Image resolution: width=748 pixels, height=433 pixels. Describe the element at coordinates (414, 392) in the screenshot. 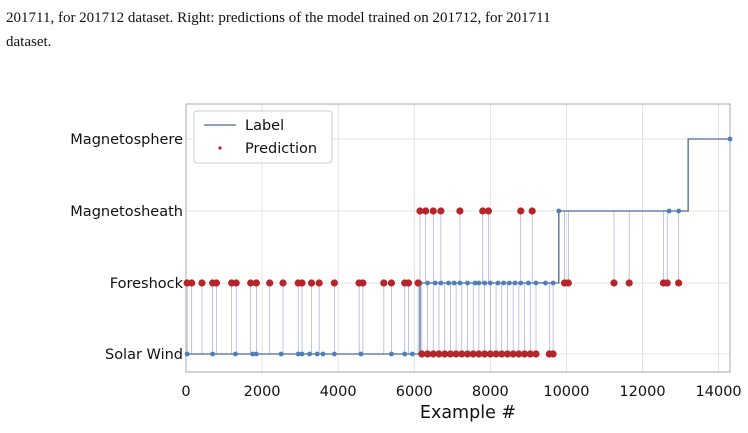

I see `x-tick-label-3: 6000` at that location.